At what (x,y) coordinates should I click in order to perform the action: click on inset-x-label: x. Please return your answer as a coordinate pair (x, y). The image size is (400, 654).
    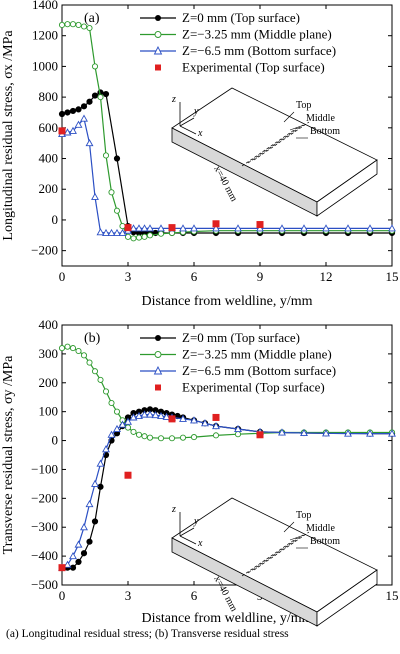
    Looking at the image, I should click on (200, 133).